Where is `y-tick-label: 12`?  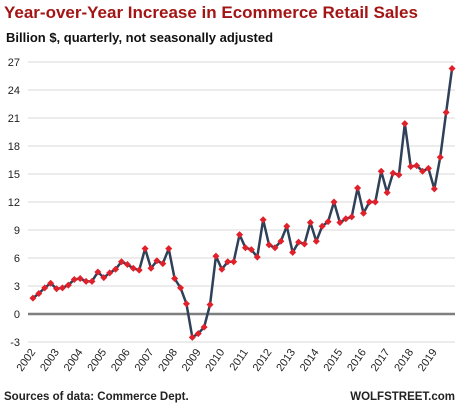 y-tick-label: 12 is located at coordinates (14, 203).